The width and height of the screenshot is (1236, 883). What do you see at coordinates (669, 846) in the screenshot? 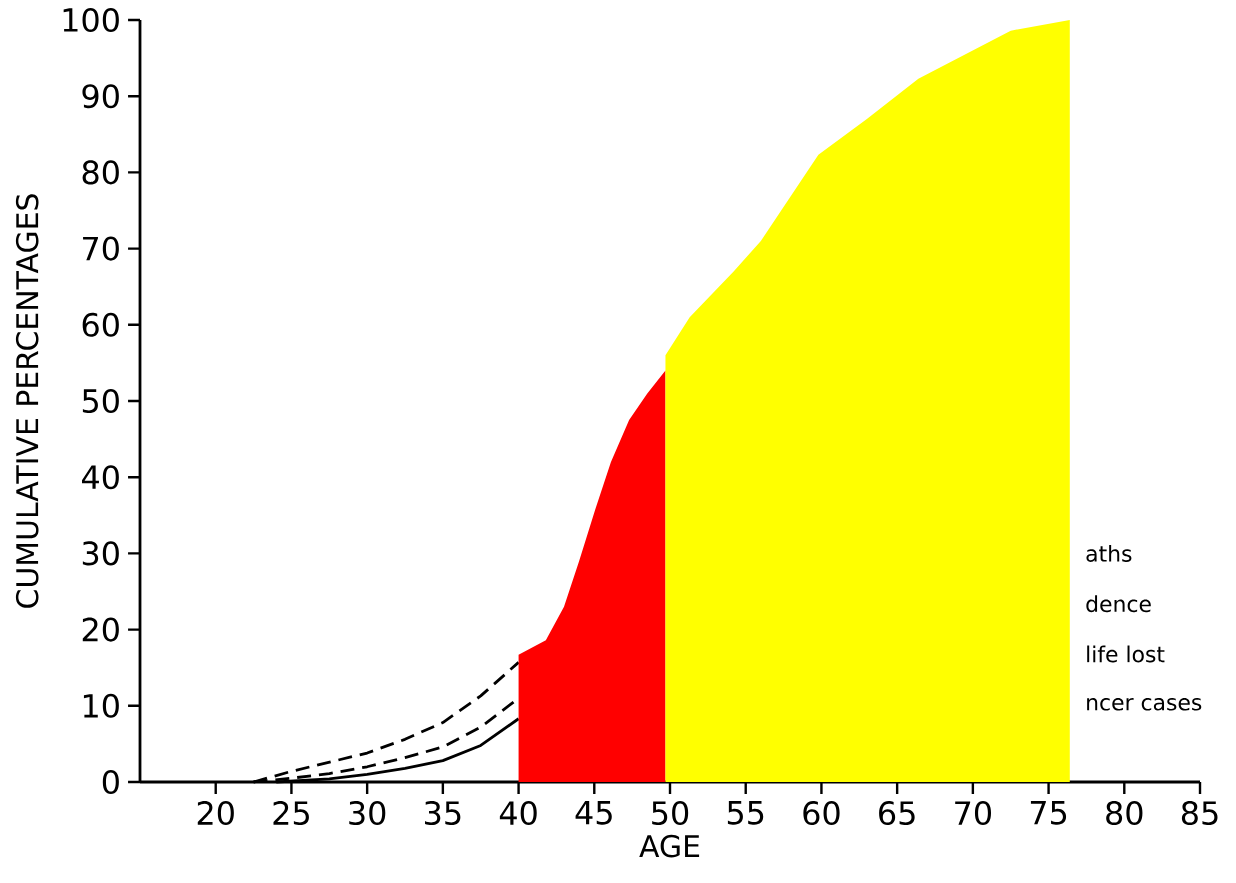
I see `x-axis-title: AGE` at bounding box center [669, 846].